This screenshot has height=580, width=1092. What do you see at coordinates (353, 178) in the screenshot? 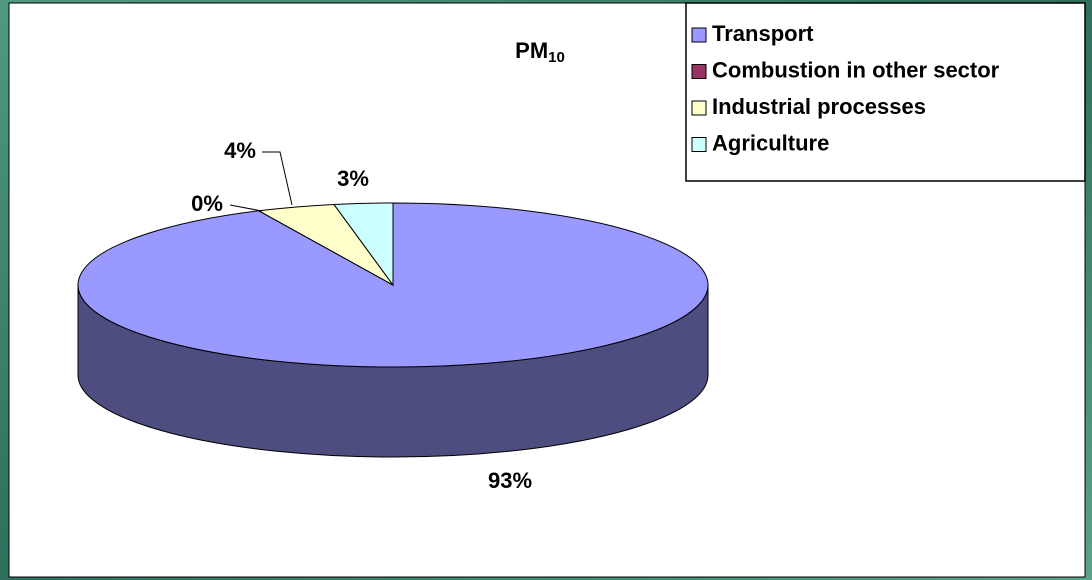
I see `data-label: 3%` at bounding box center [353, 178].